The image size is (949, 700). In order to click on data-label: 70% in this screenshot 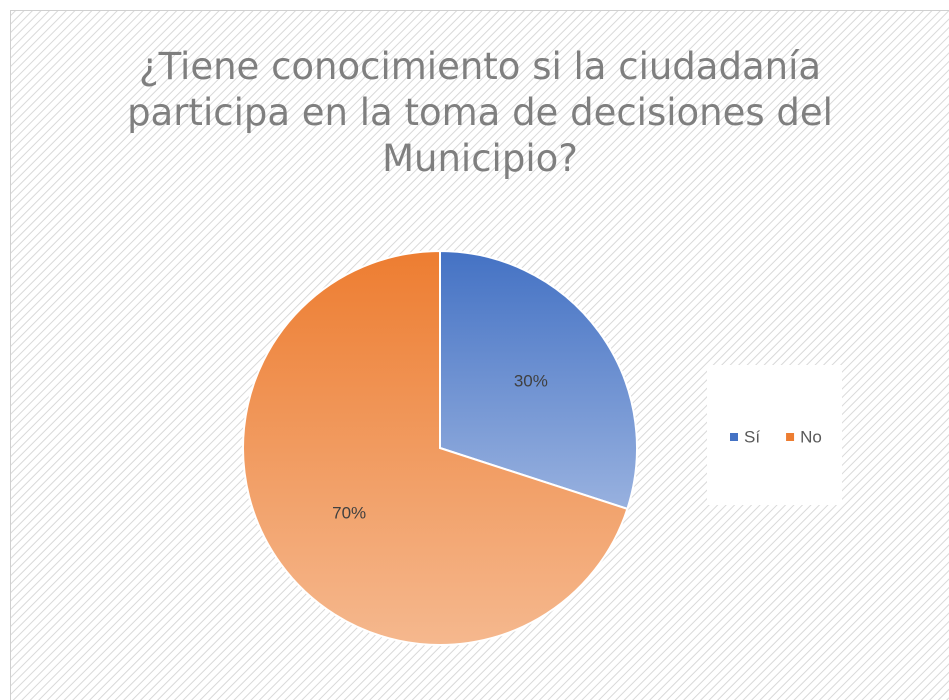, I will do `click(349, 512)`.